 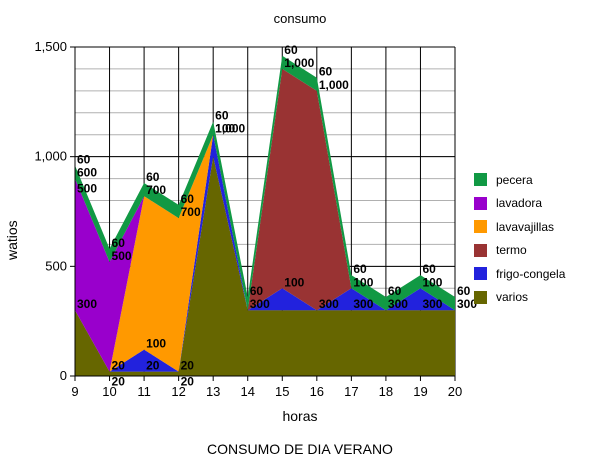 What do you see at coordinates (317, 391) in the screenshot?
I see `x-tick-label: 16` at bounding box center [317, 391].